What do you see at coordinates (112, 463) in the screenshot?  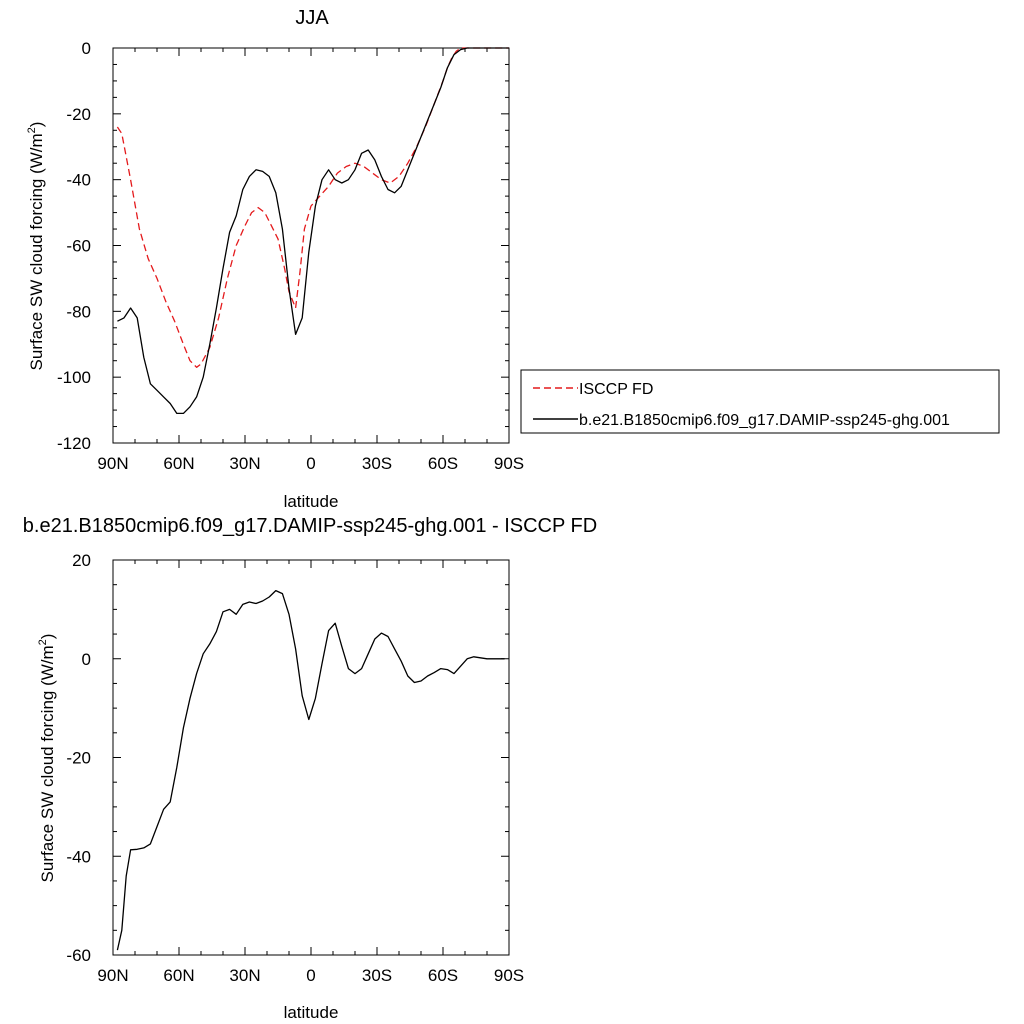 I see `top-x-tick-label: 90N` at bounding box center [112, 463].